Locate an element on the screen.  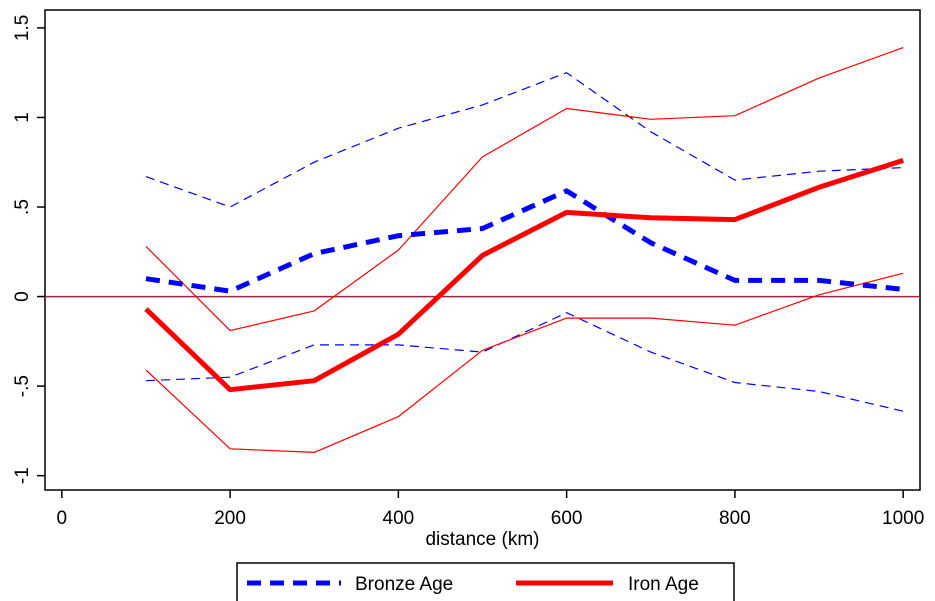
legend: Bronze Age Iron Age is located at coordinates (485, 581).